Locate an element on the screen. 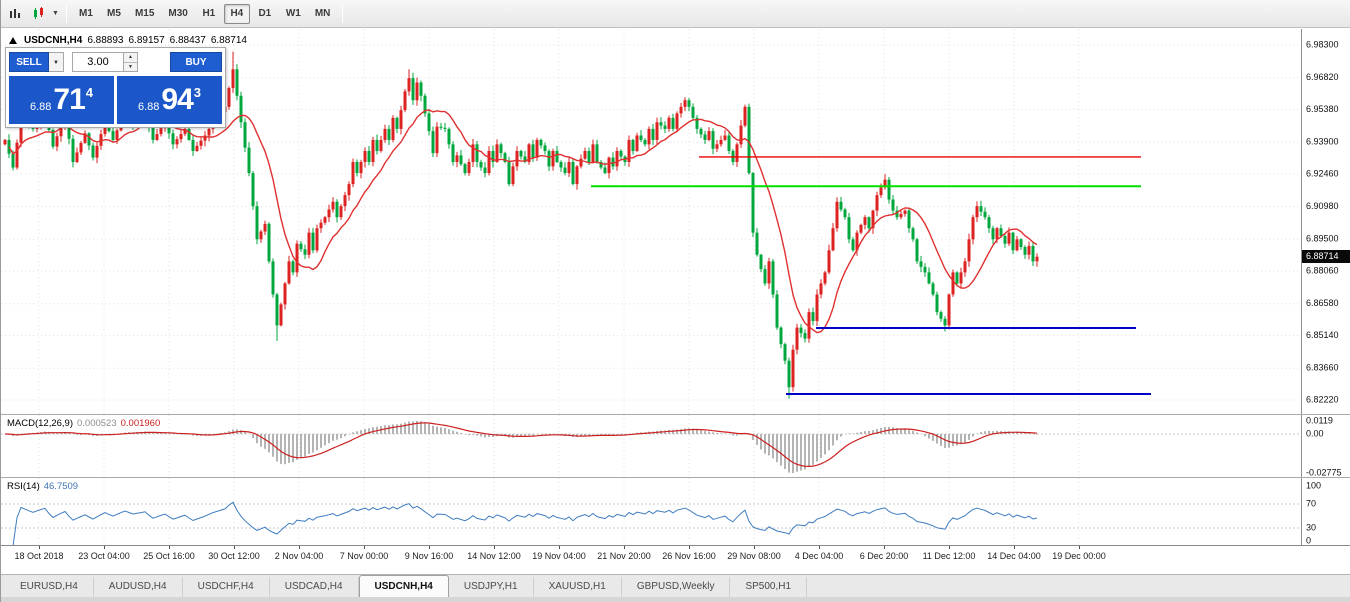 The height and width of the screenshot is (602, 1350). rsi-name: RSI(14) is located at coordinates (23, 486).